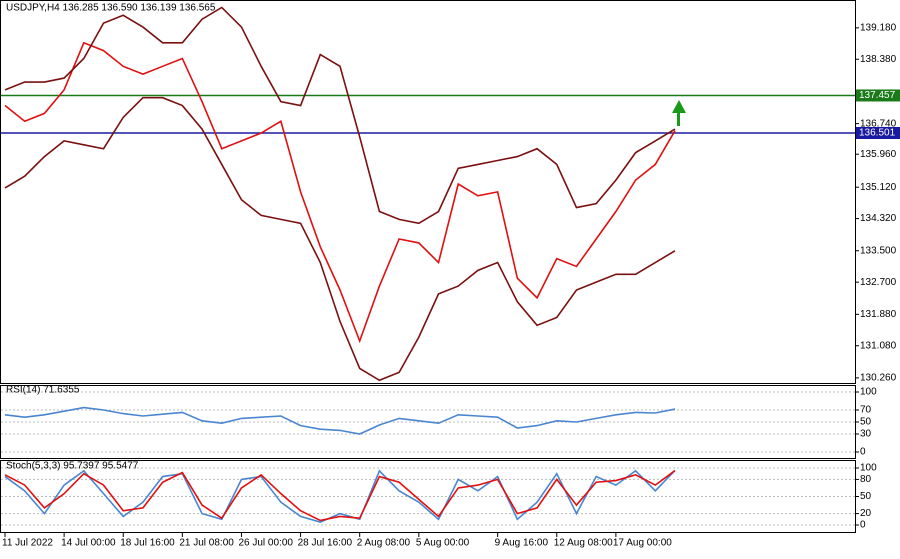  Describe the element at coordinates (88, 543) in the screenshot. I see `x-tick-label: 14 Jul 00:00` at that location.